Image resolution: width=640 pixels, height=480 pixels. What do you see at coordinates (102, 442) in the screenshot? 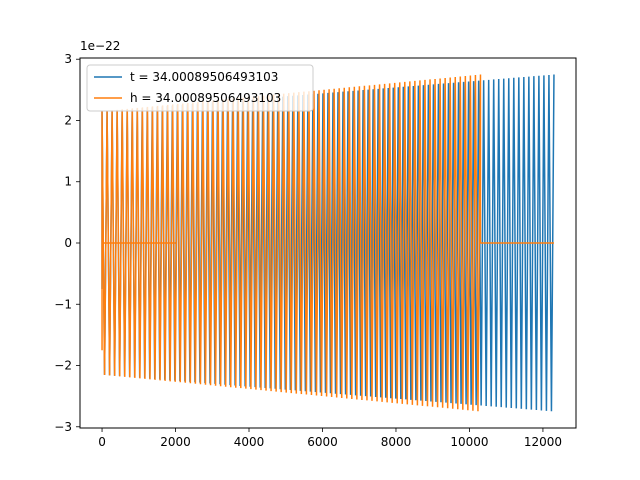
I see `x-tick-label: 0` at bounding box center [102, 442].